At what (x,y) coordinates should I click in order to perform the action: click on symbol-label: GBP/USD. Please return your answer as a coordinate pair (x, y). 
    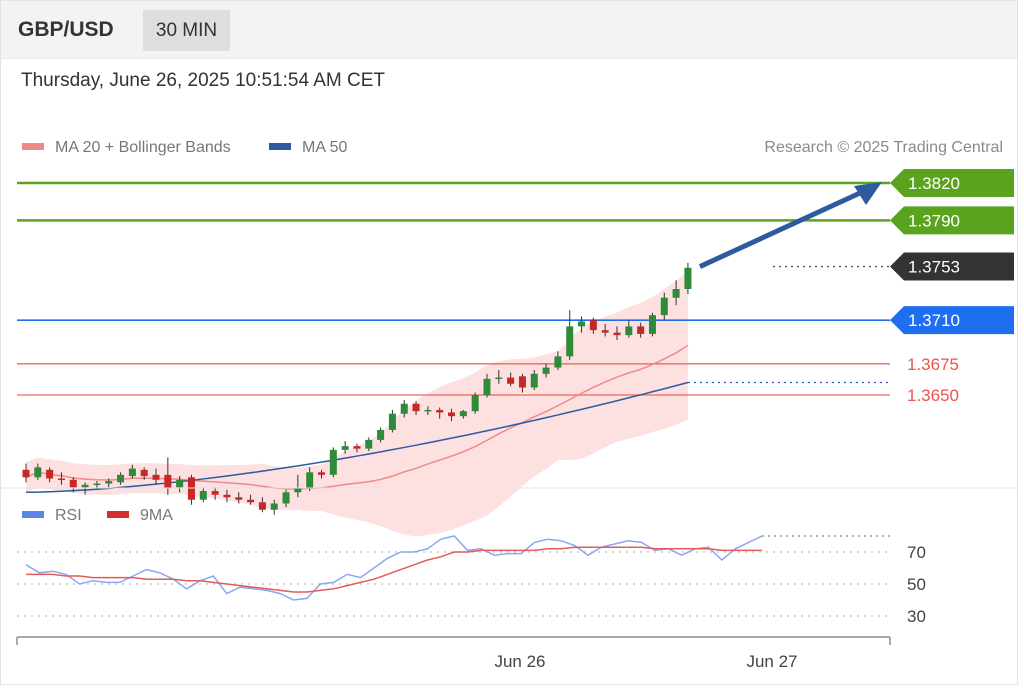
    Looking at the image, I should click on (66, 29).